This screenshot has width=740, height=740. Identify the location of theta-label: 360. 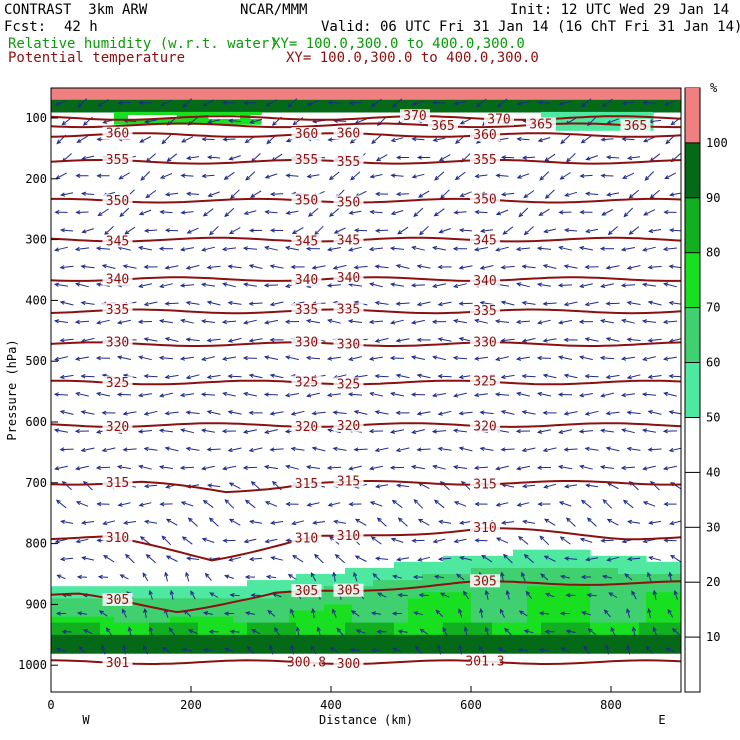
(348, 133).